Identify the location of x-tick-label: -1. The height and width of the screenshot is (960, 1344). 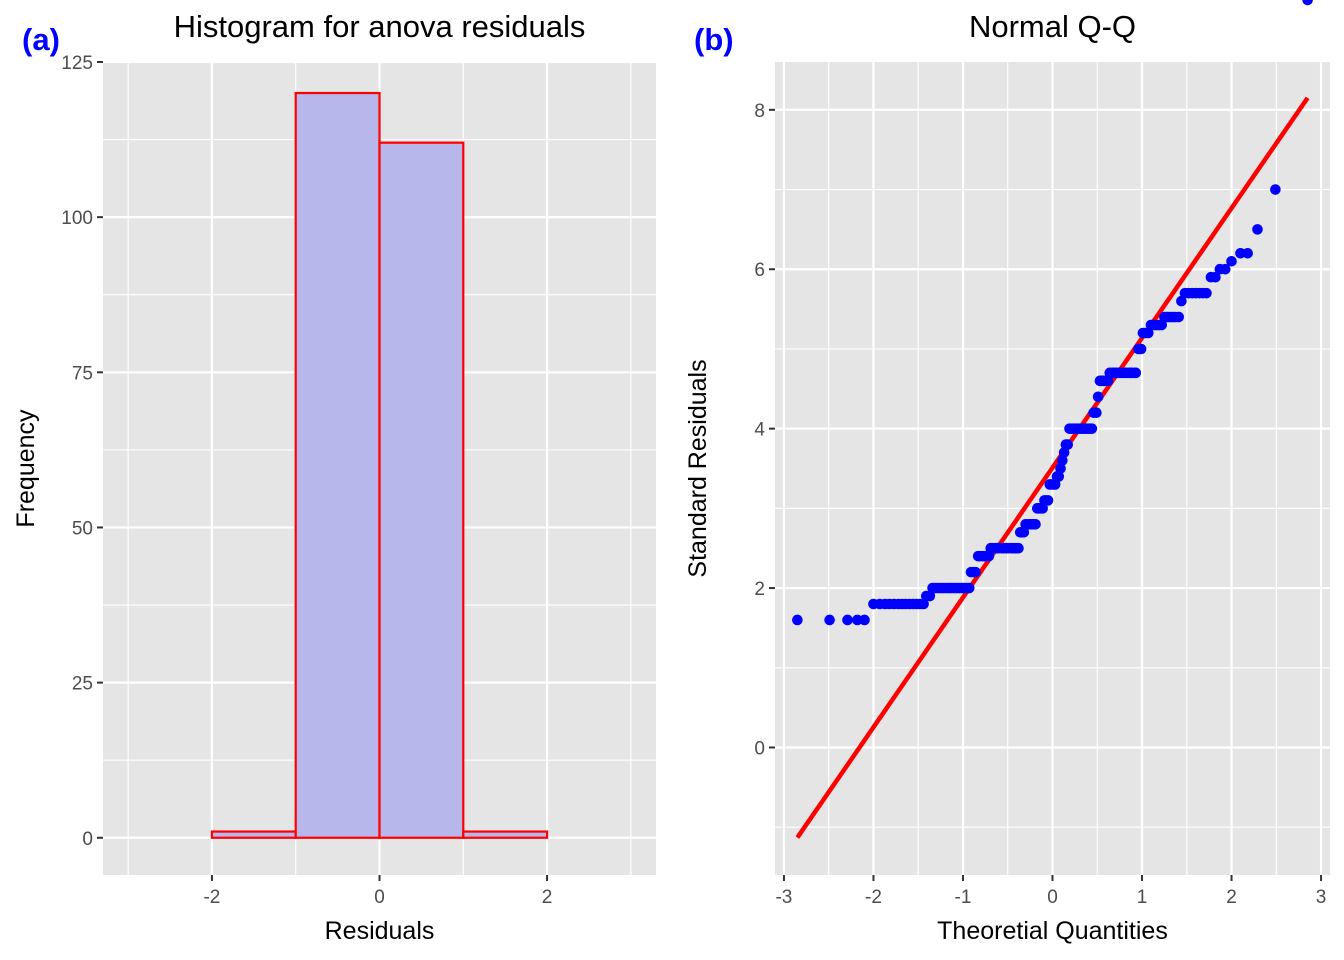
(963, 897).